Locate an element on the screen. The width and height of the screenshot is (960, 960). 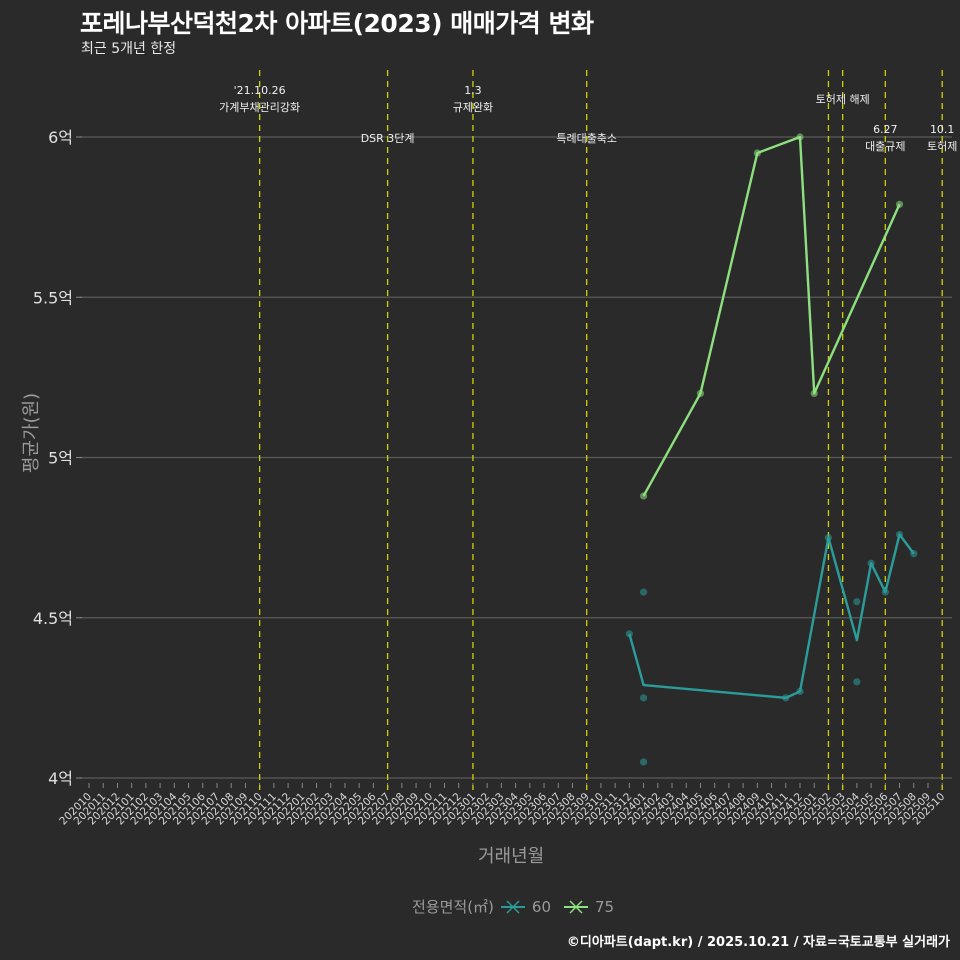
event-annotation: 10.1 is located at coordinates (942, 129).